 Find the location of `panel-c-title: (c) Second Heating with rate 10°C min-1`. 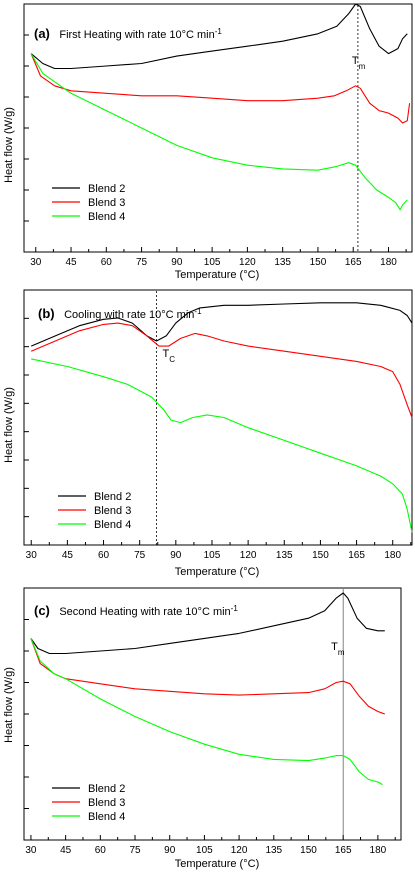

panel-c-title: (c) Second Heating with rate 10°C min-1 is located at coordinates (136, 610).